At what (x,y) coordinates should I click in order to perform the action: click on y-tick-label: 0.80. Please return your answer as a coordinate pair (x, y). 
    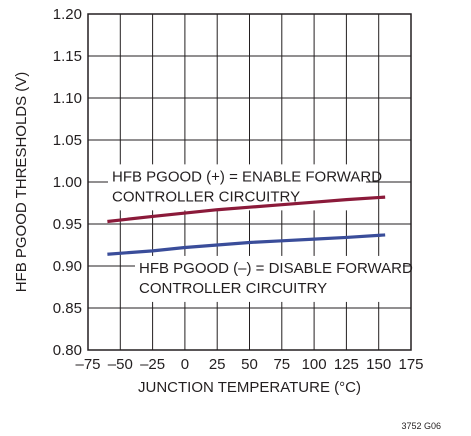
    Looking at the image, I should click on (67, 350).